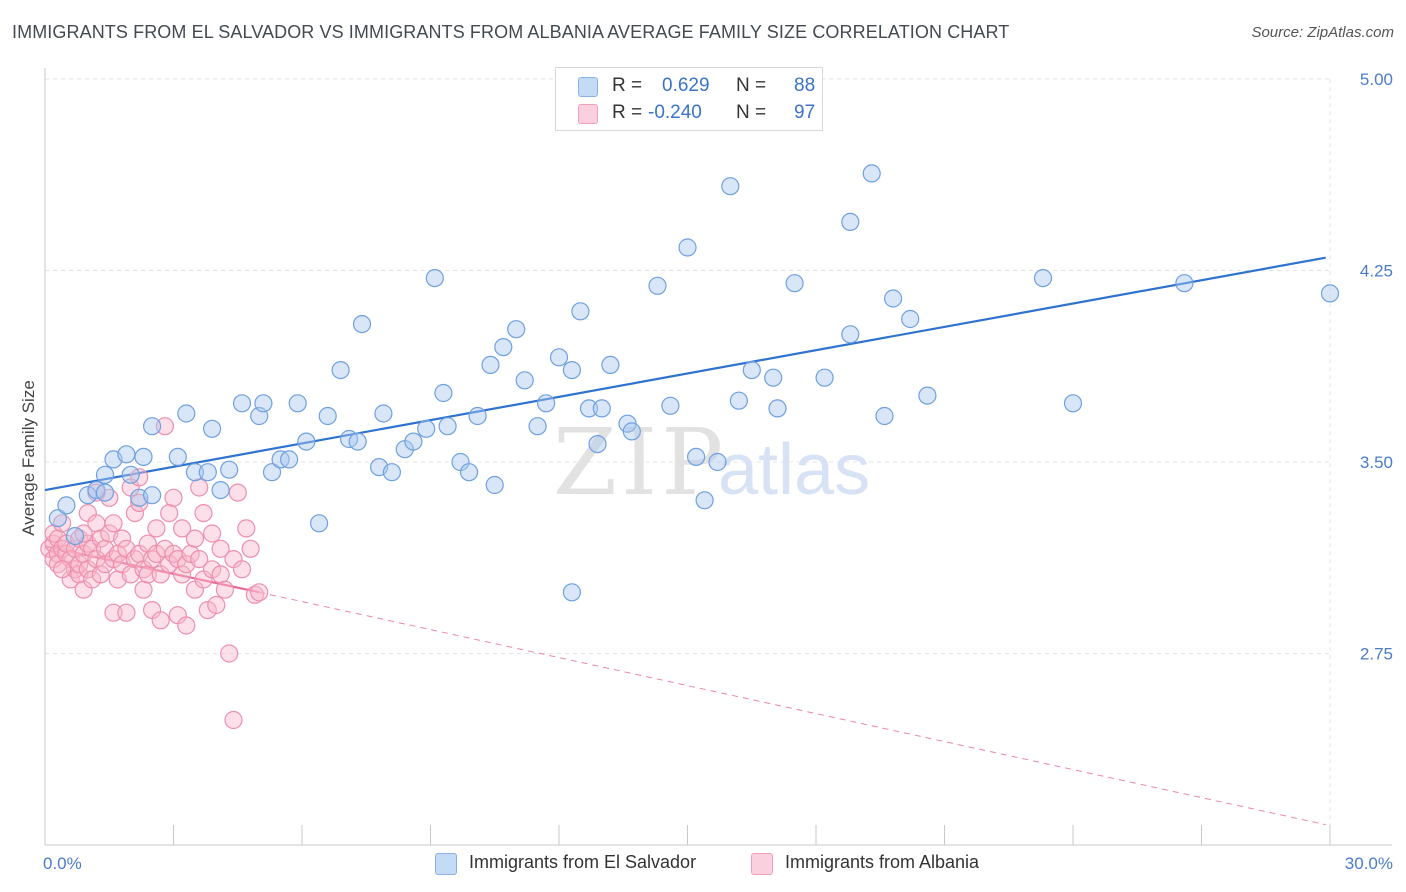 This screenshot has height=892, width=1406. Describe the element at coordinates (1369, 863) in the screenshot. I see `x-tick-label: 30.0%` at that location.